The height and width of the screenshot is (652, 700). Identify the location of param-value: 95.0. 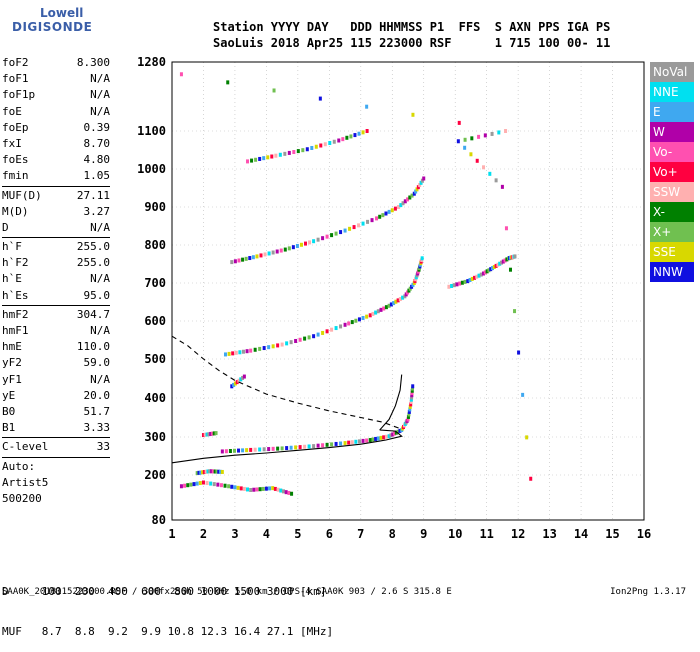
(97, 295).